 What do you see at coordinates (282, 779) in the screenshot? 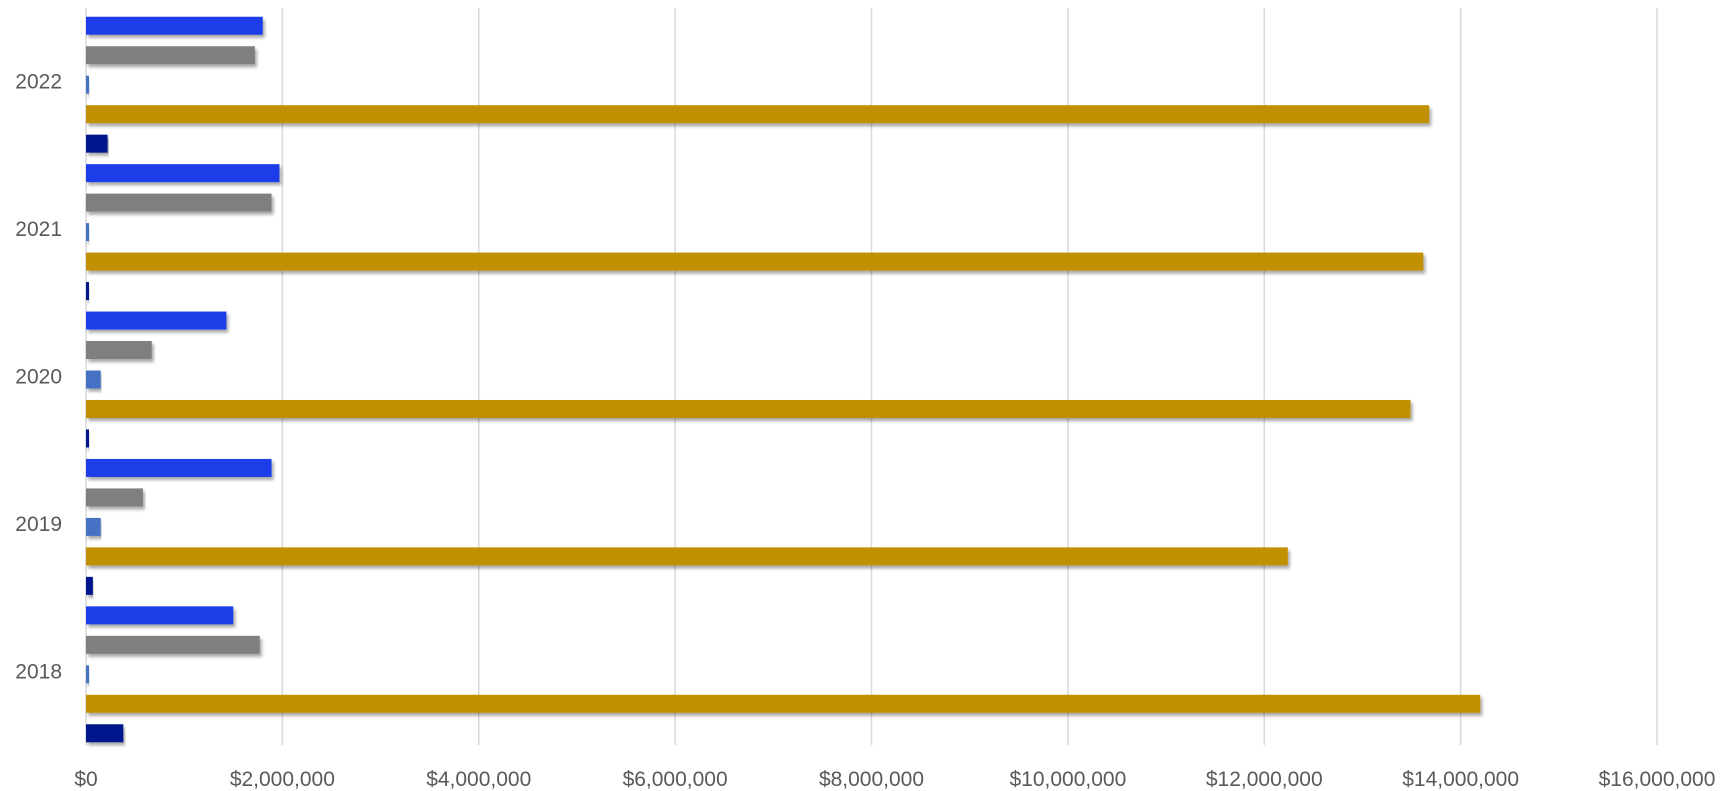
I see `x-tick-label: $2,000,000` at bounding box center [282, 779].